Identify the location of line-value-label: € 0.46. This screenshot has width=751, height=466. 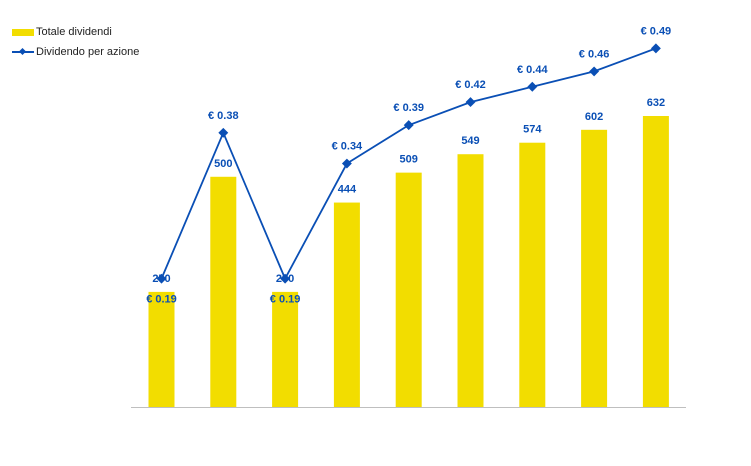
(594, 54).